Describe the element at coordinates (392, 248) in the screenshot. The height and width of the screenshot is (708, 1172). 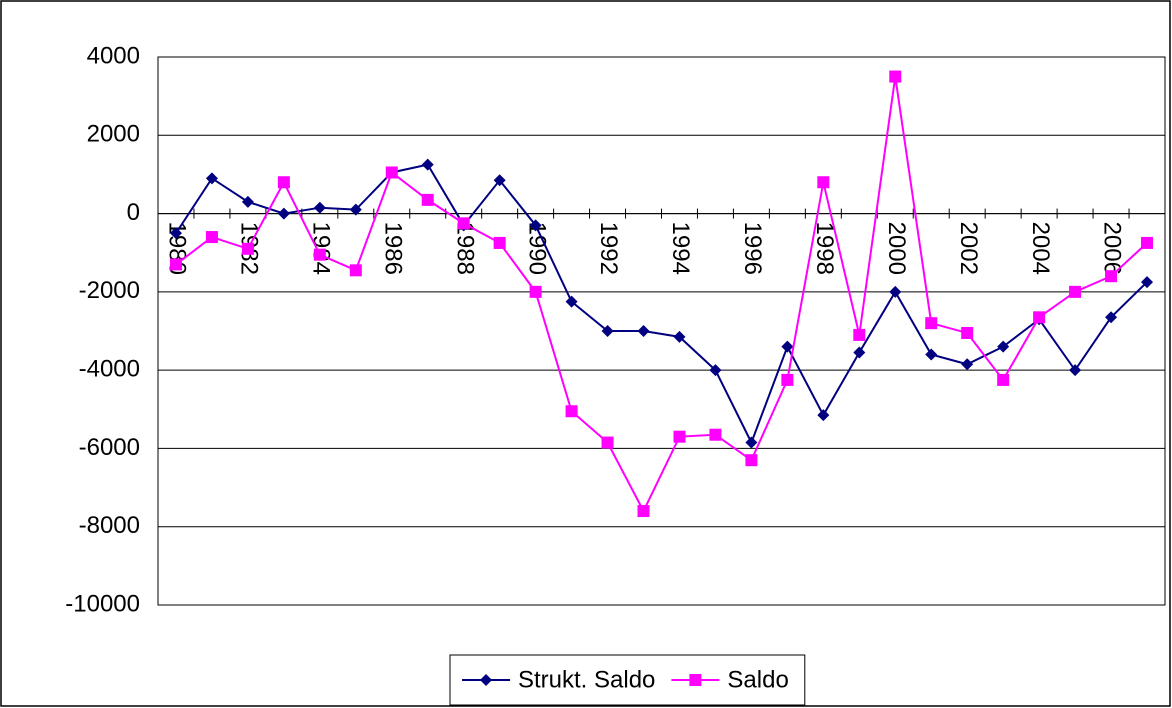
I see `x-tick-label: 1986` at that location.